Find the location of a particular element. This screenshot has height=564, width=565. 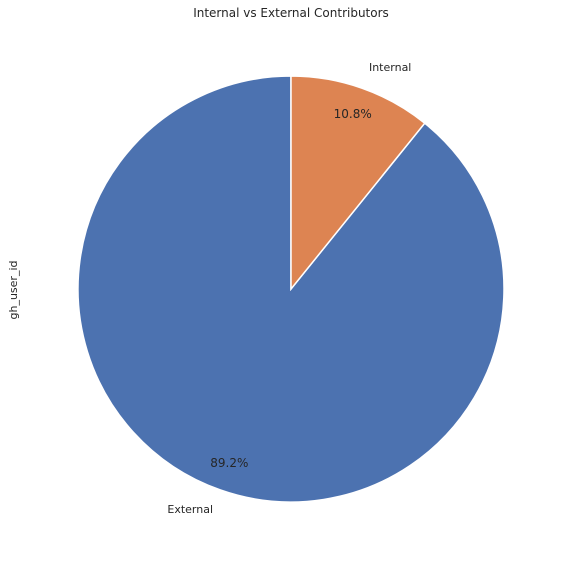

pie-slice-internal is located at coordinates (358, 183).